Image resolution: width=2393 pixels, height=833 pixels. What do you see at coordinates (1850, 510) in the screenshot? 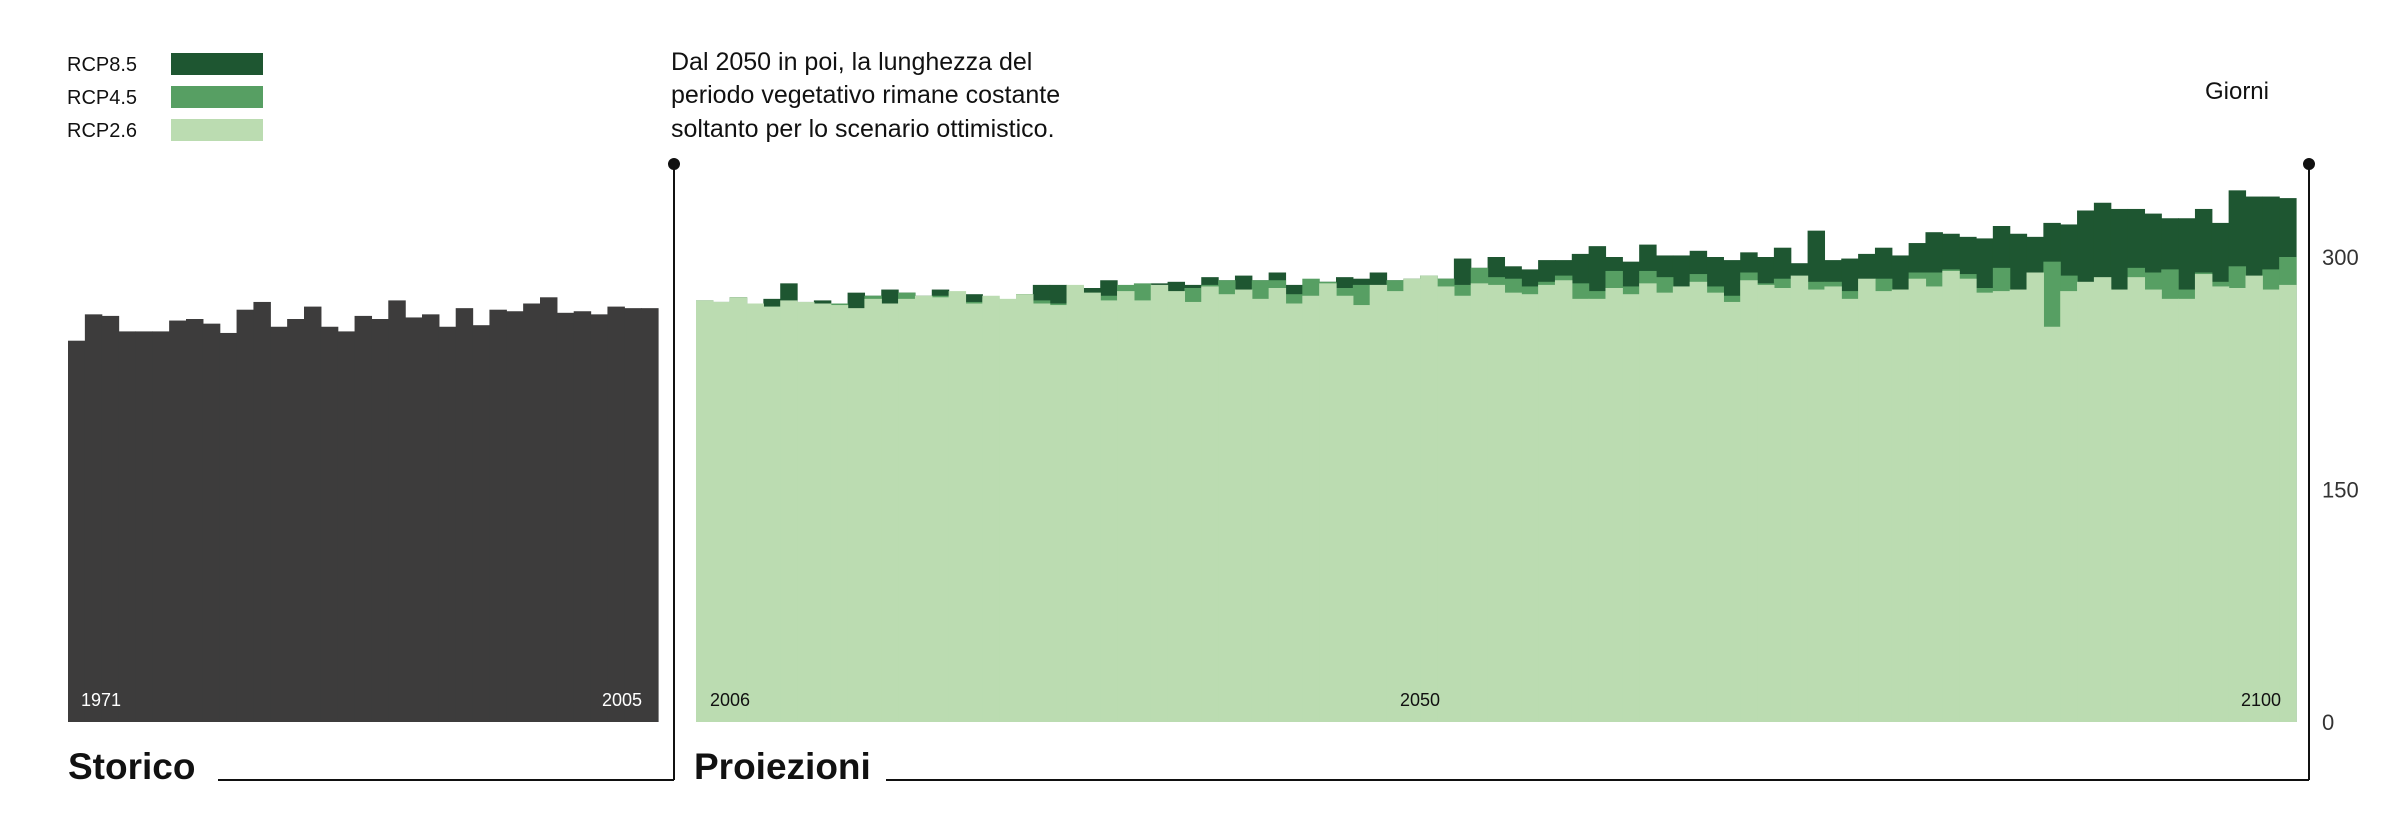
I see `rcp26-bar-2074` at bounding box center [1850, 510].